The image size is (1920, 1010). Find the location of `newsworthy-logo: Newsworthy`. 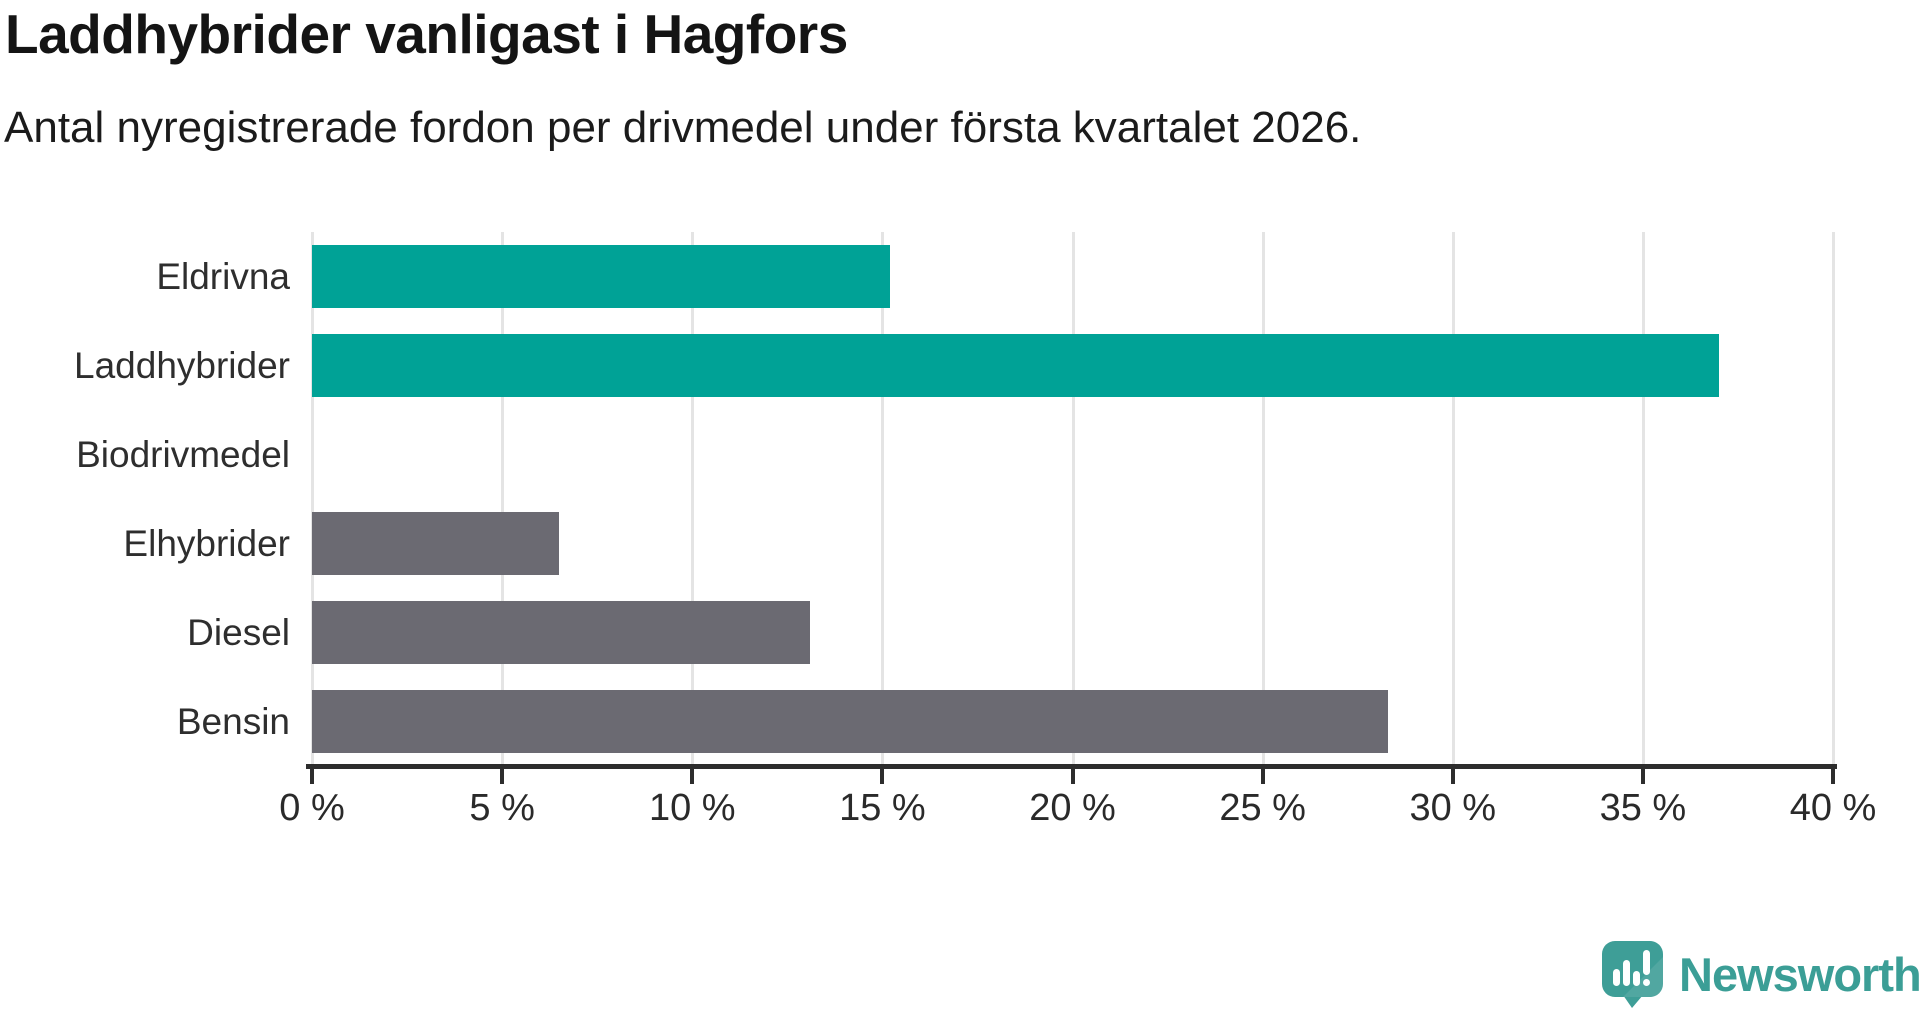

newsworthy-logo: Newsworthy is located at coordinates (1760, 974).